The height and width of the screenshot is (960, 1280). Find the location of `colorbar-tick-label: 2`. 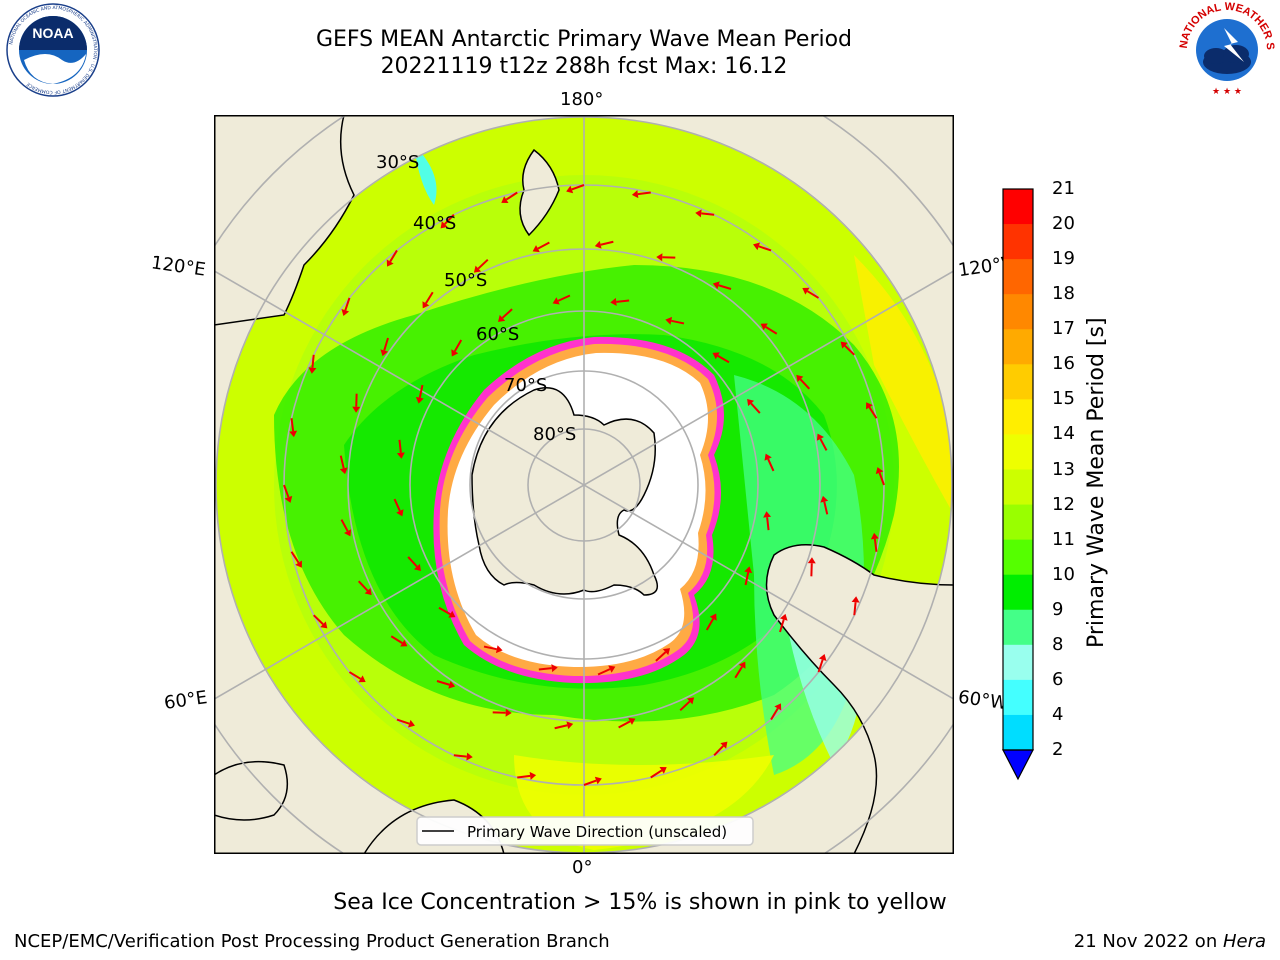

colorbar-tick-label: 2 is located at coordinates (1058, 749).